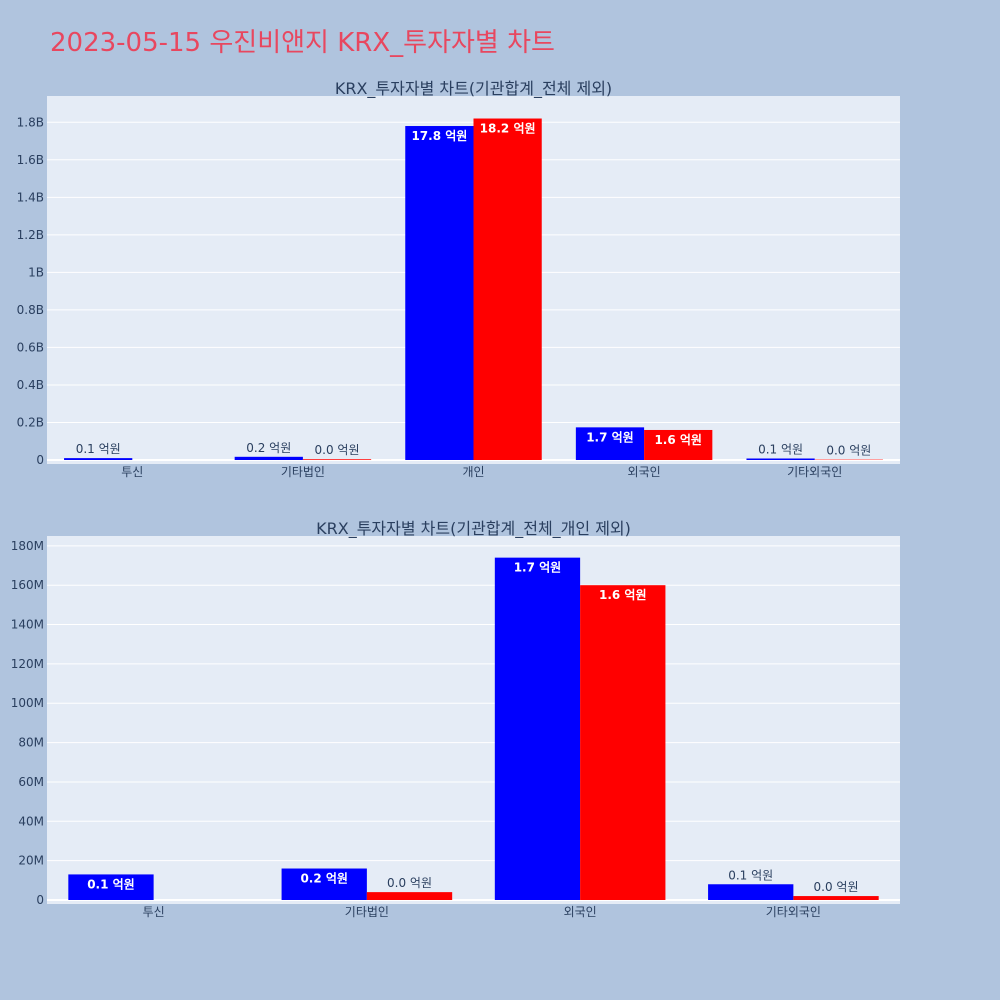 The height and width of the screenshot is (1000, 1000). Describe the element at coordinates (30, 235) in the screenshot. I see `y-tick-label: 1.2B` at that location.